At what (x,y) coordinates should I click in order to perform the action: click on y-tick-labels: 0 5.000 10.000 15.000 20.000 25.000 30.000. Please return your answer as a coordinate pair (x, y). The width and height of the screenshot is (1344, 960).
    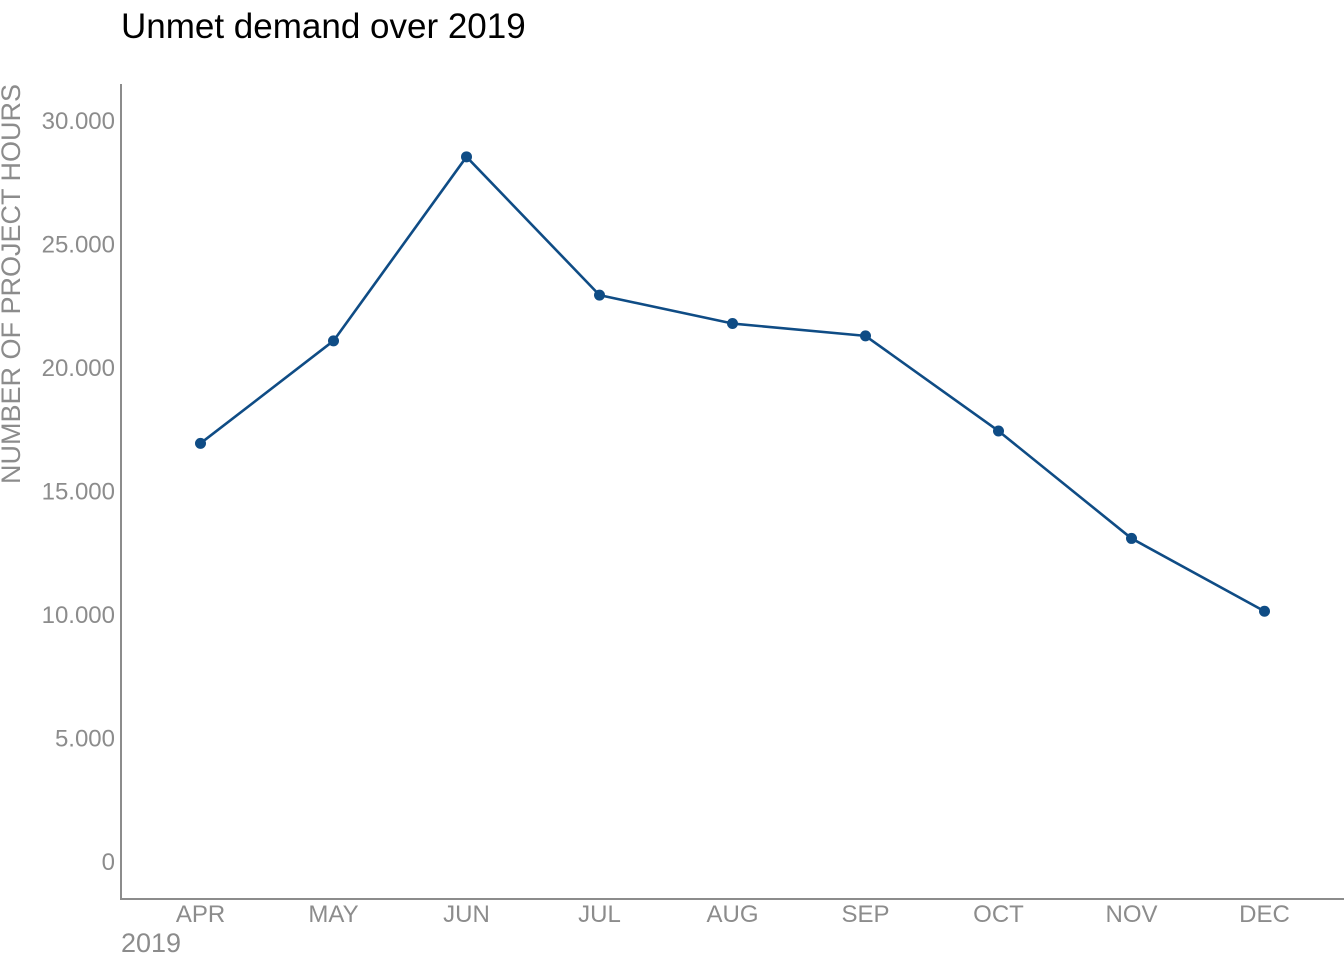
    Looking at the image, I should click on (78, 492).